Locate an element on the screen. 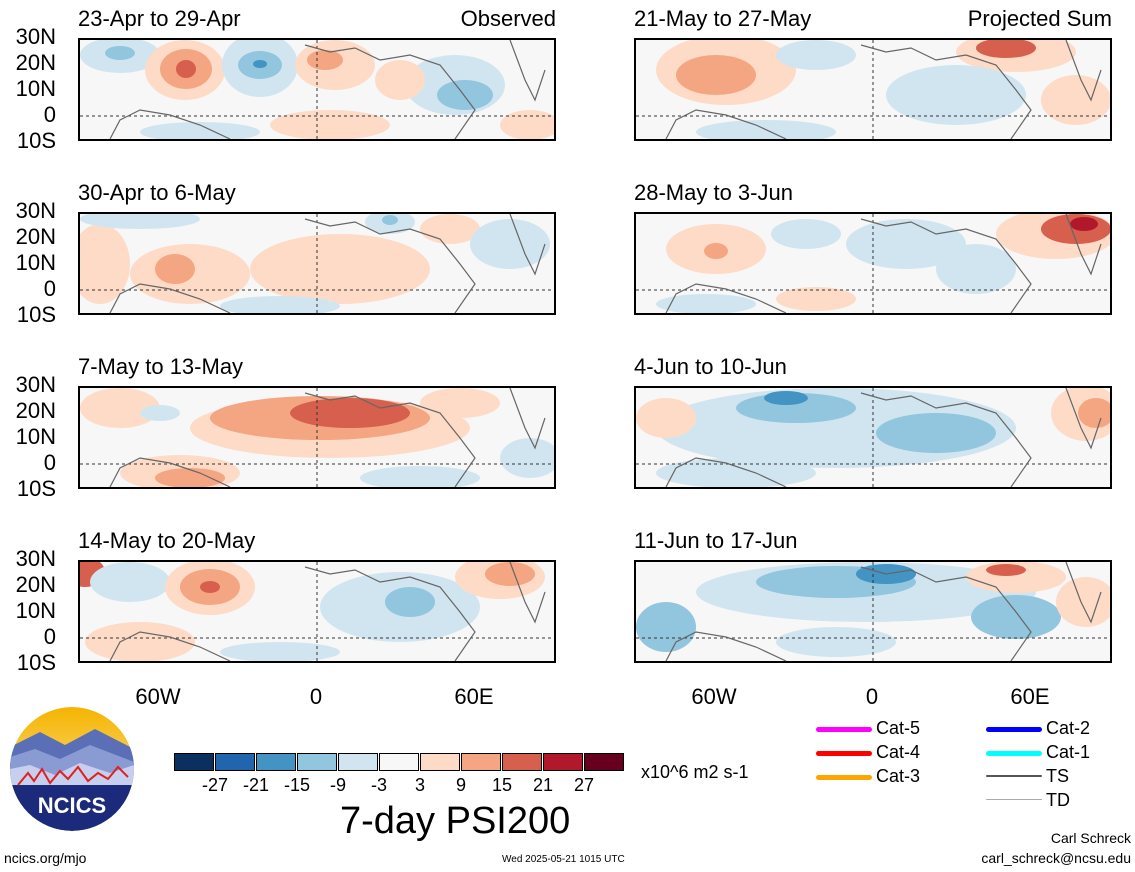 The height and width of the screenshot is (872, 1135). panel-title: 23-Apr to 29-Apr is located at coordinates (159, 18).